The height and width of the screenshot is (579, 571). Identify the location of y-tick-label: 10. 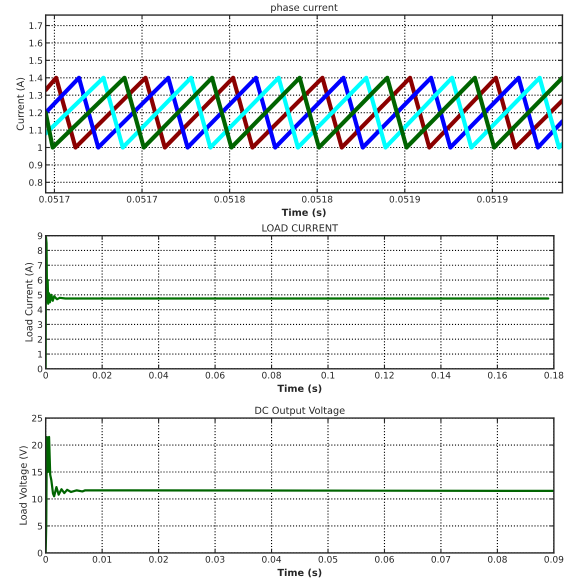
(37, 499).